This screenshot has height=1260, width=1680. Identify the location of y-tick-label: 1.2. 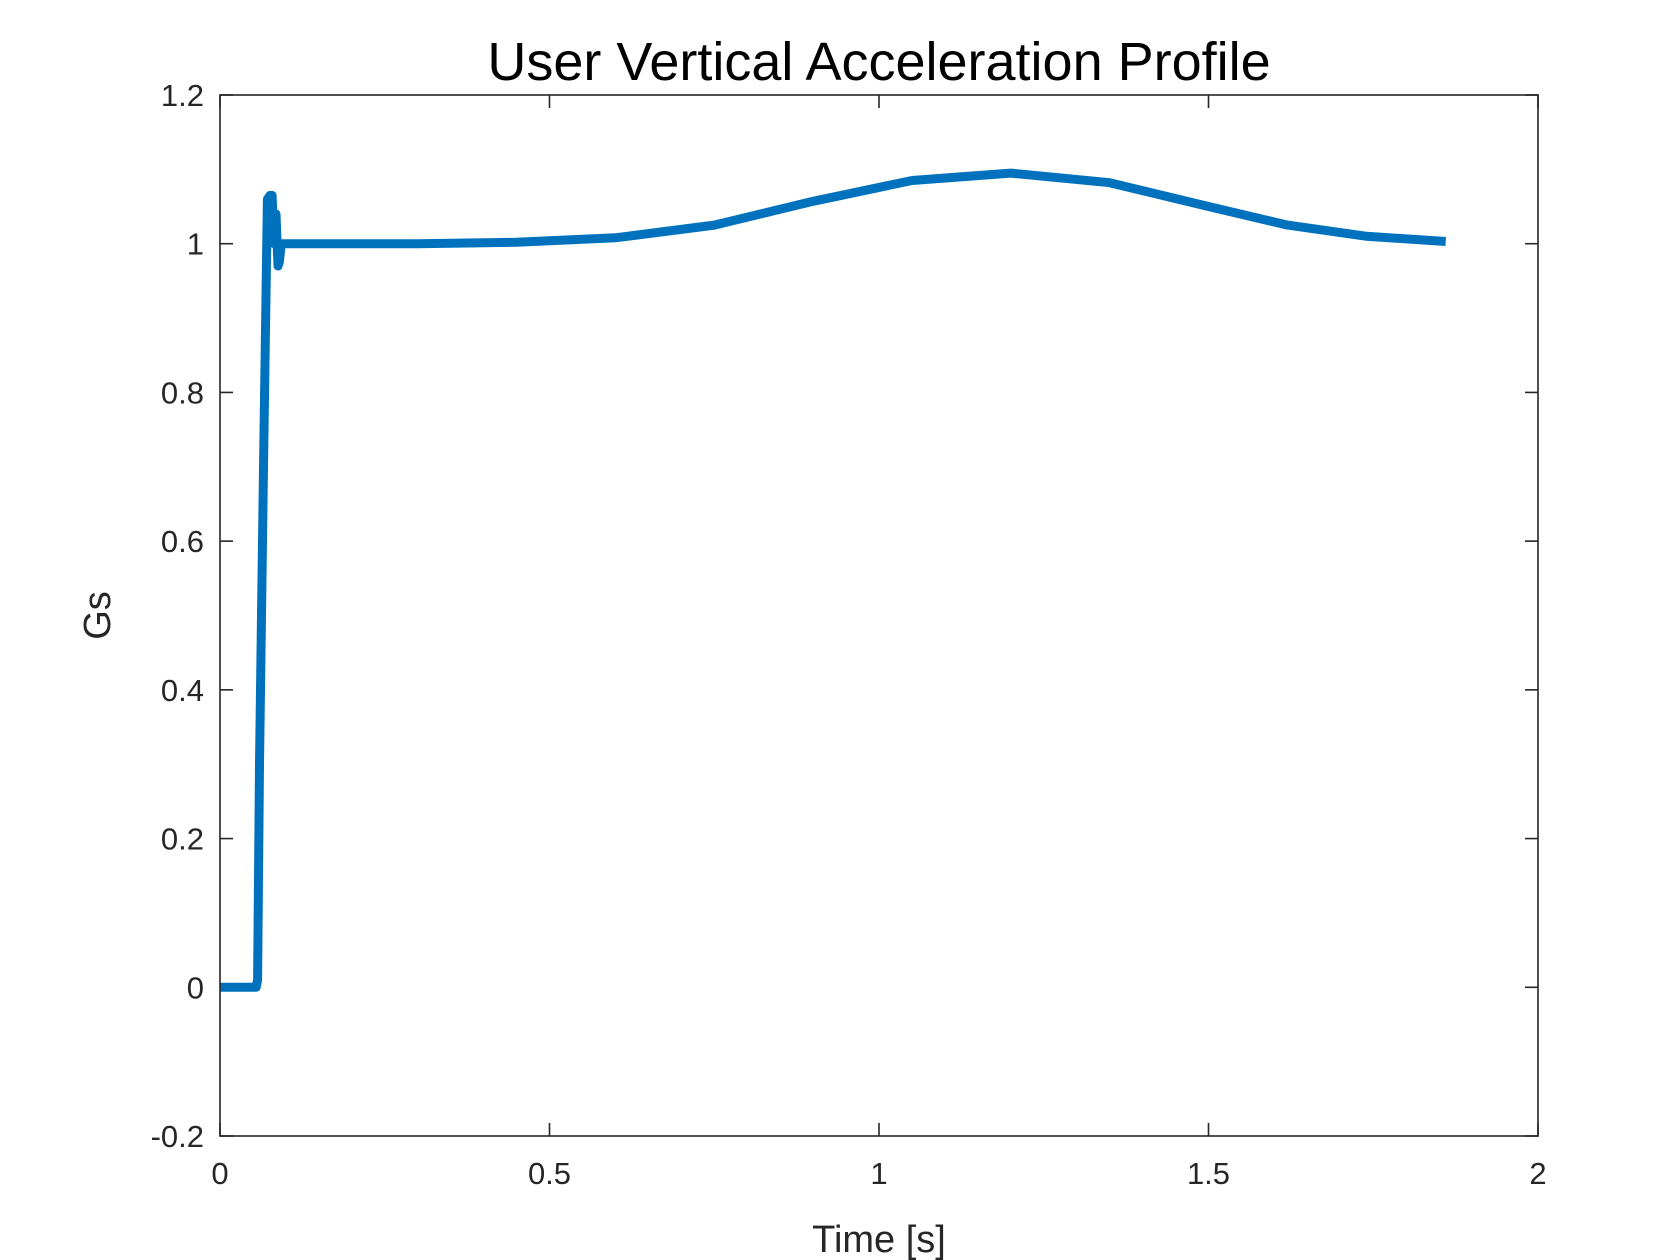
(182, 95).